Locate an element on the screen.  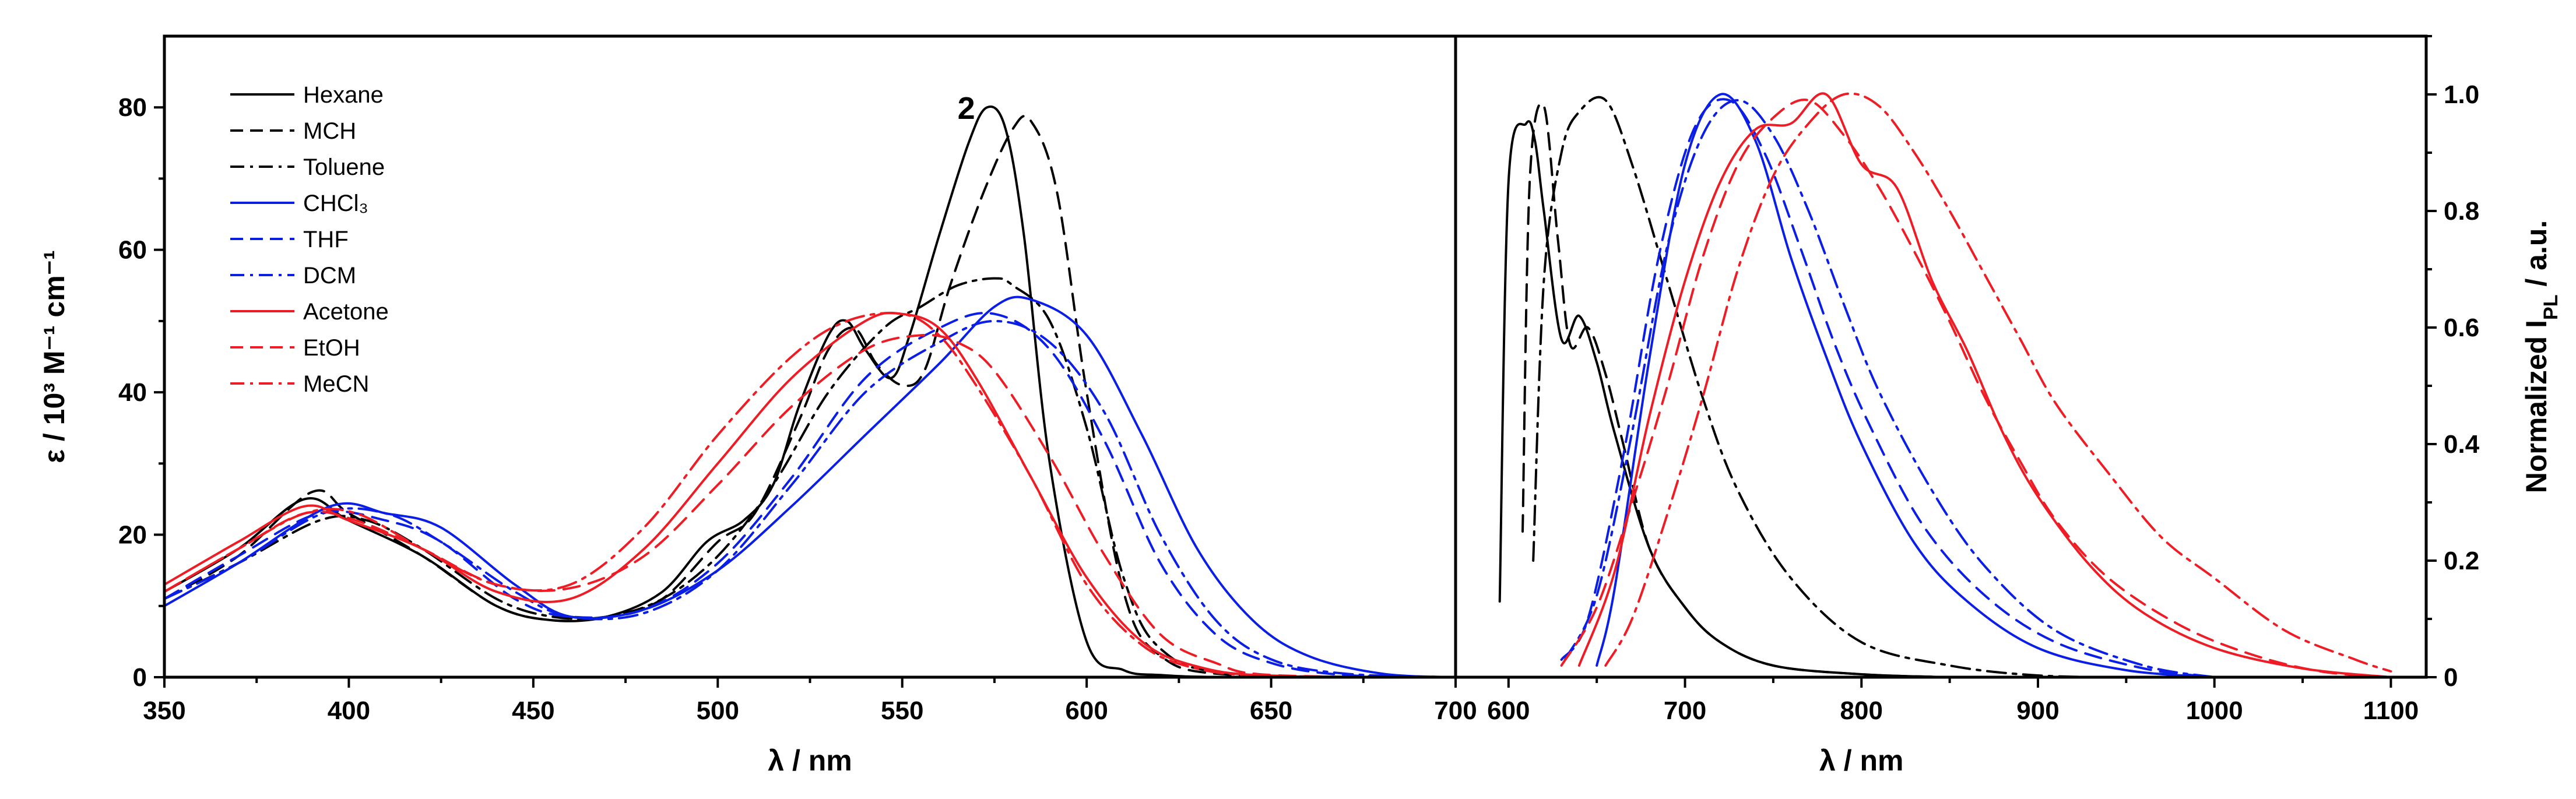
x-tick-label: 500 is located at coordinates (718, 711).